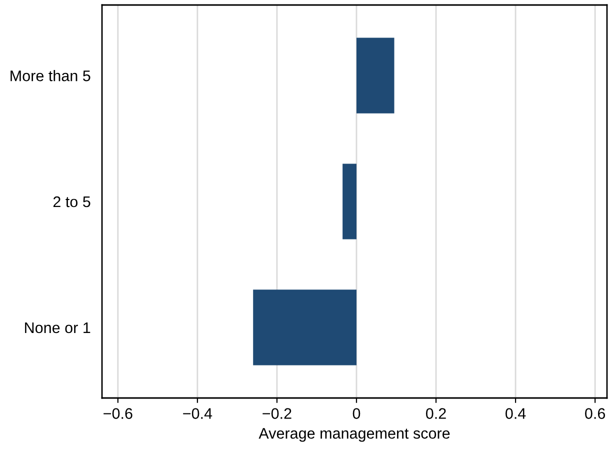  Describe the element at coordinates (71, 202) in the screenshot. I see `y-tick-label: 2 to 5` at that location.